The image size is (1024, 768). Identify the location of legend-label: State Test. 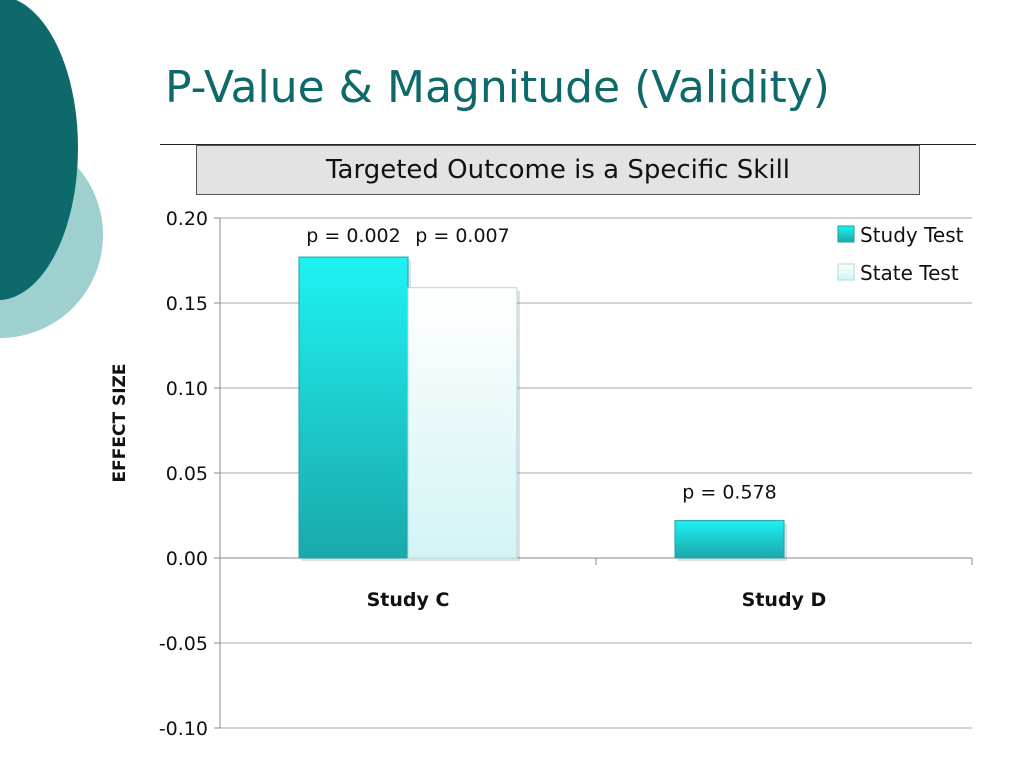
(909, 273).